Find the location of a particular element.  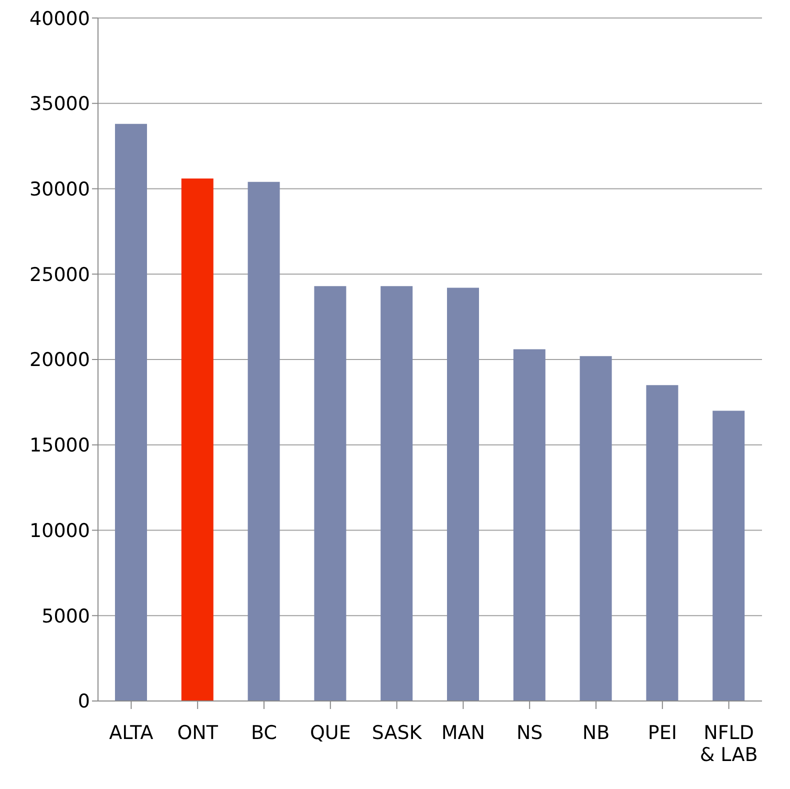

x-tick-label: ONT is located at coordinates (197, 733).